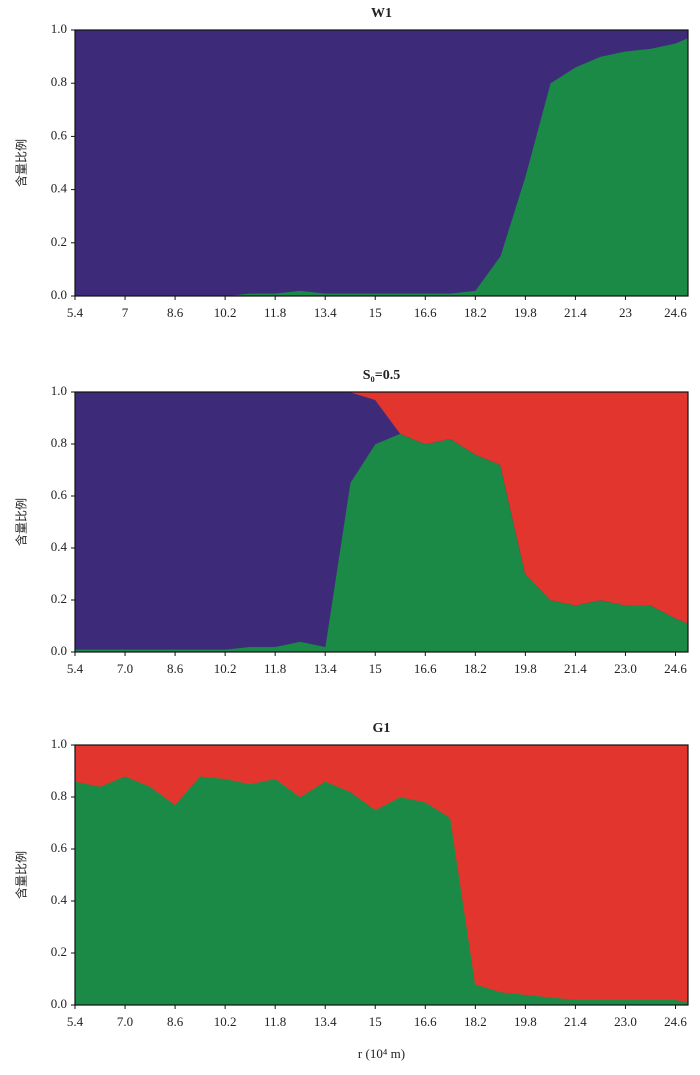 Image resolution: width=700 pixels, height=1075 pixels. Describe the element at coordinates (381, 13) in the screenshot. I see `chart-title: W1` at that location.